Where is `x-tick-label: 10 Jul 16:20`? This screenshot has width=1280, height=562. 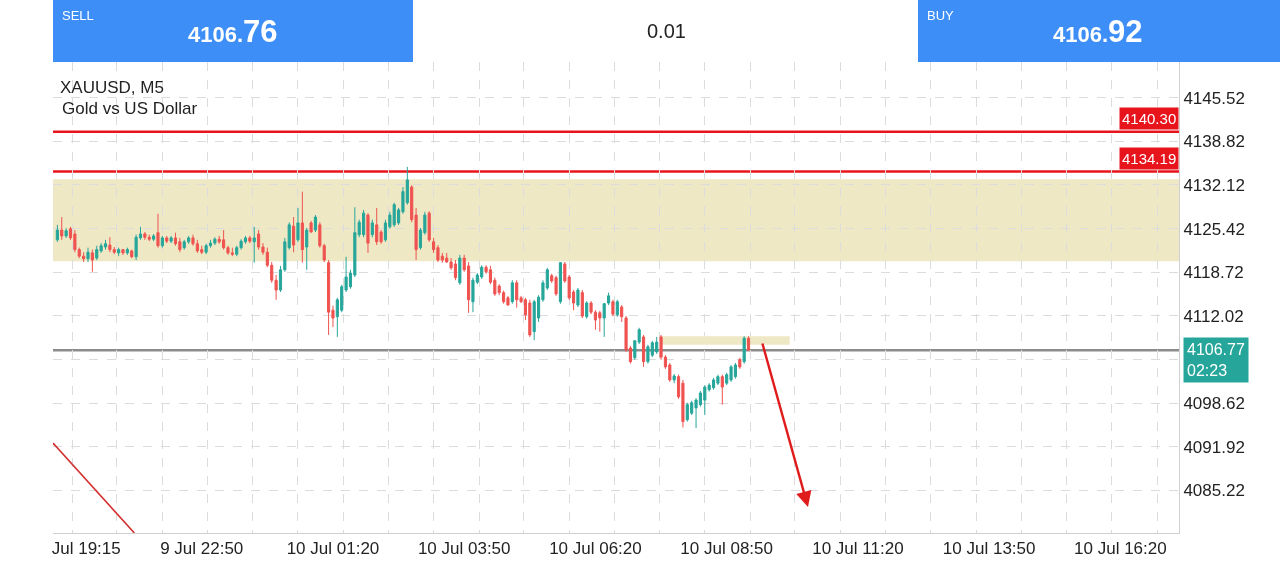
x-tick-label: 10 Jul 16:20 is located at coordinates (1120, 549).